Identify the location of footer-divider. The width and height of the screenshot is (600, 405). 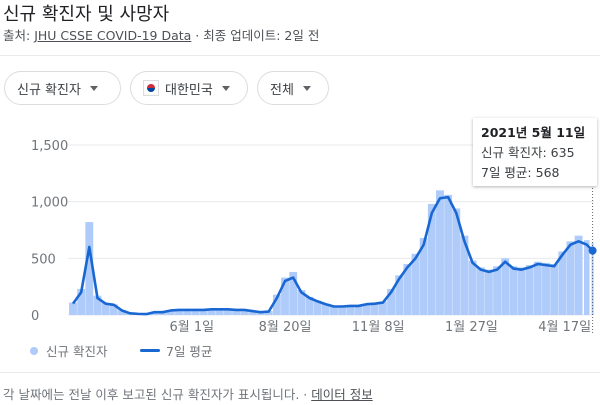
(300, 372).